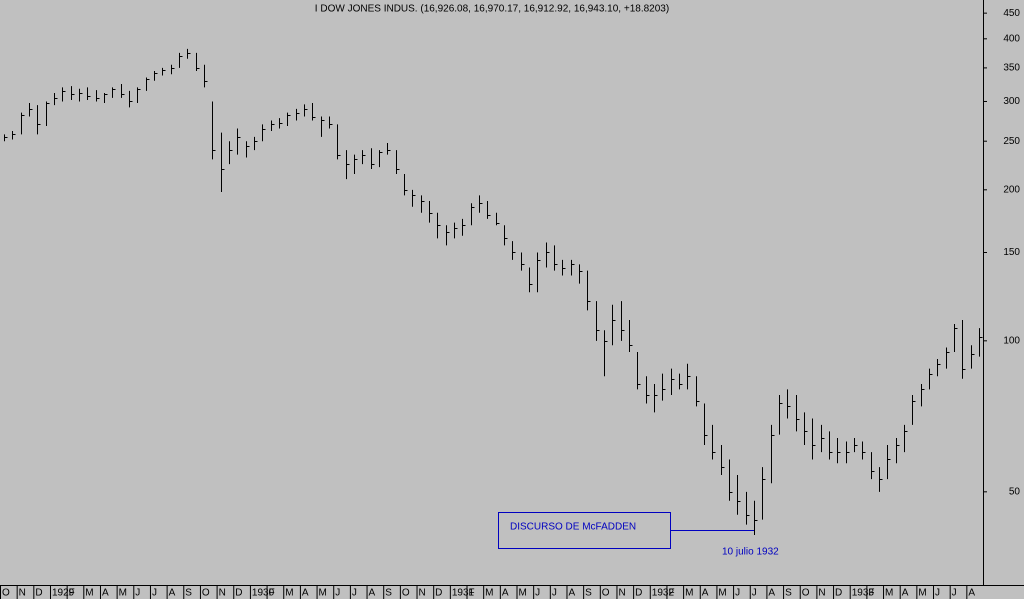 The width and height of the screenshot is (1024, 599). What do you see at coordinates (63, 593) in the screenshot?
I see `x-tick-label: 1929` at bounding box center [63, 593].